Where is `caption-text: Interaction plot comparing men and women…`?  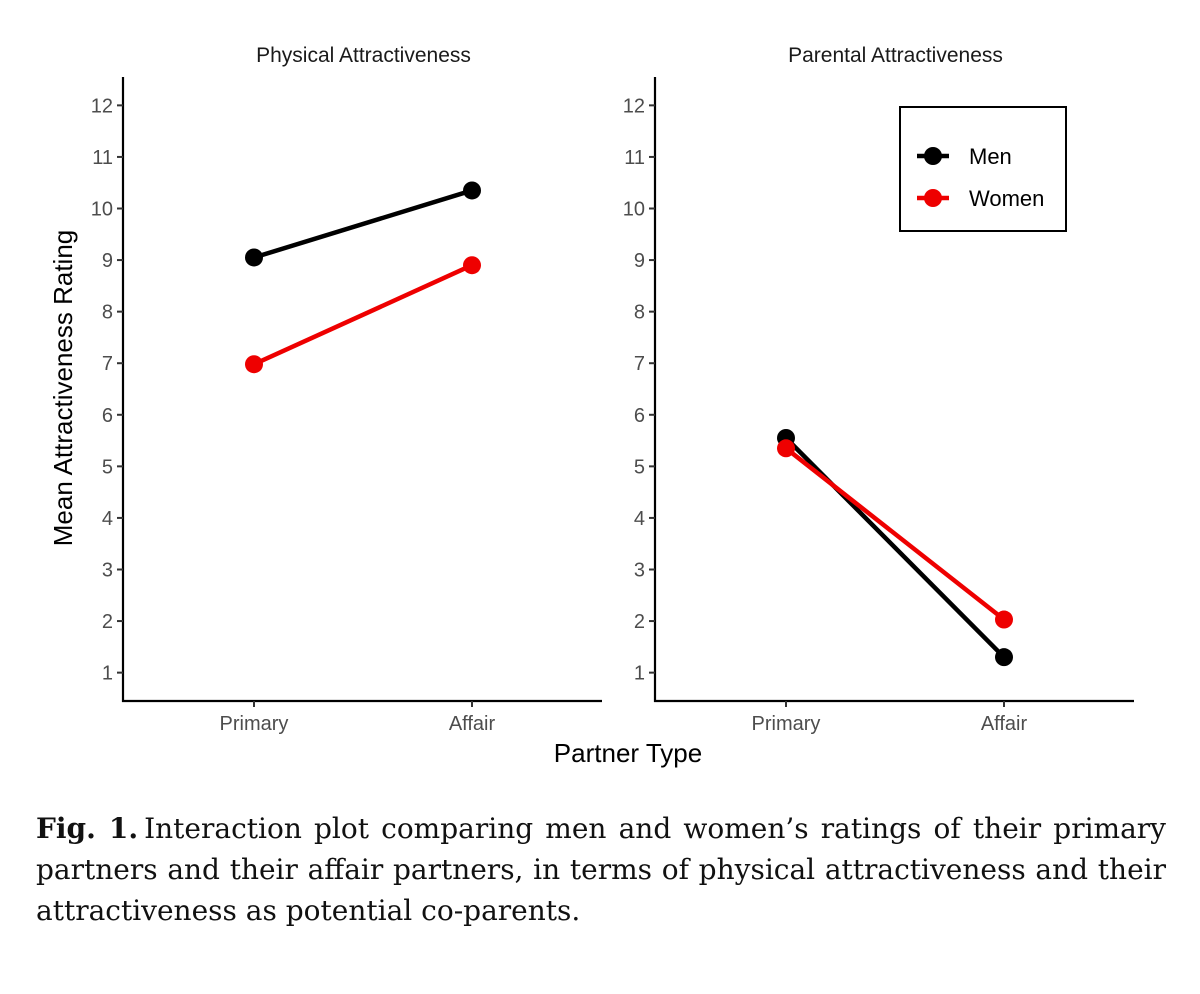
caption-text: Interaction plot comparing men and women… is located at coordinates (601, 869).